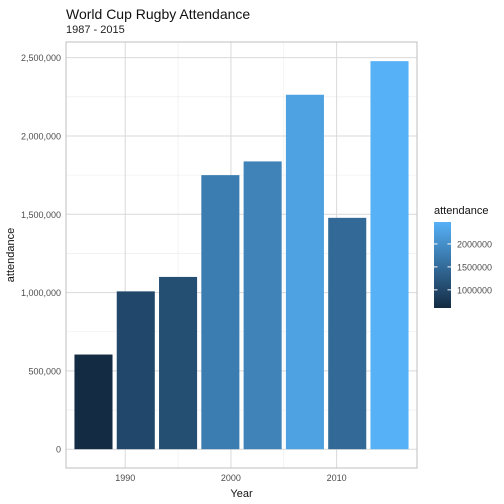 The image size is (504, 504). What do you see at coordinates (11, 255) in the screenshot?
I see `y-axis-title: attendance` at bounding box center [11, 255].